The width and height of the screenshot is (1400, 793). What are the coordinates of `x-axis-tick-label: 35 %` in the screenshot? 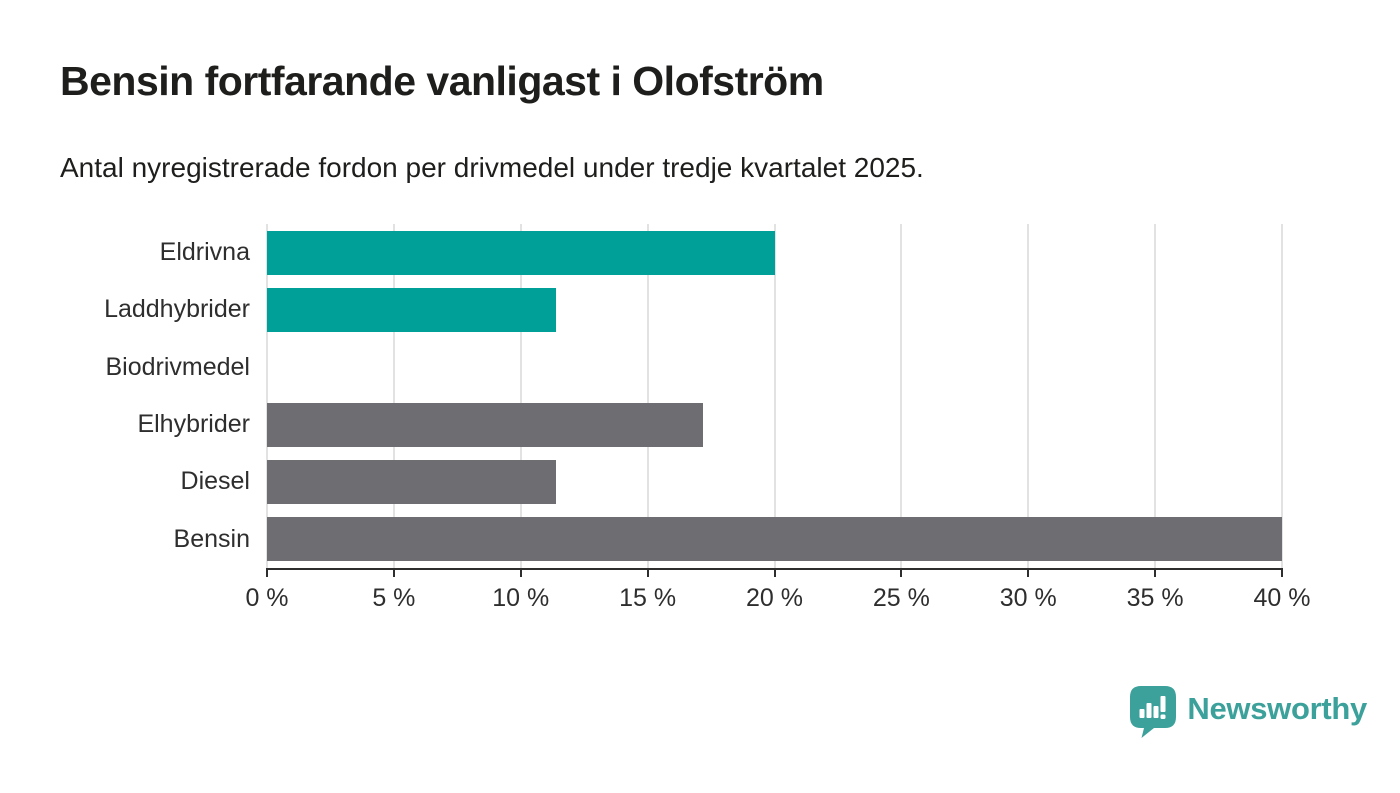 It's located at (1155, 598).